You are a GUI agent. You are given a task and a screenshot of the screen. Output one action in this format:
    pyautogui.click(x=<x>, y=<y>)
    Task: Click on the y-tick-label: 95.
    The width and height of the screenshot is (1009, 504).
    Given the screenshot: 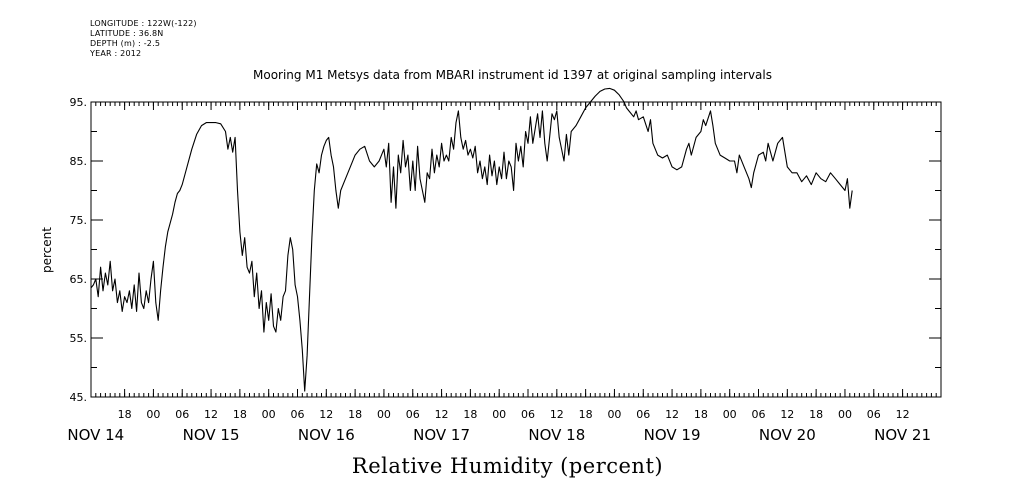 What is the action you would take?
    pyautogui.click(x=79, y=102)
    